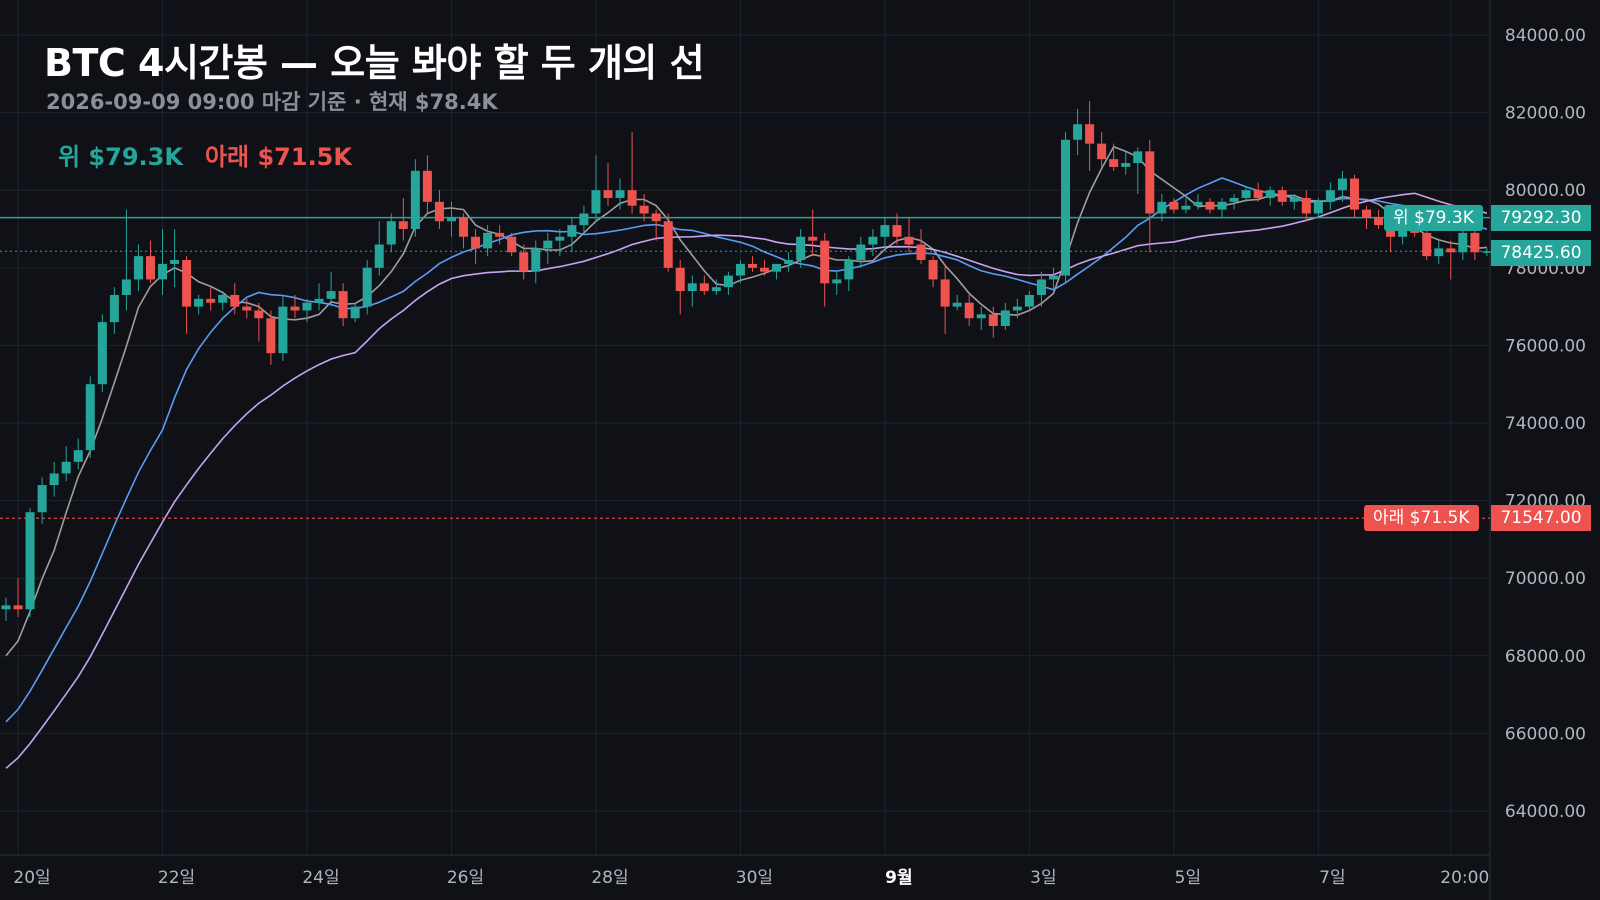  What do you see at coordinates (278, 157) in the screenshot?
I see `legend-lower-level: 아래 $71.5K` at bounding box center [278, 157].